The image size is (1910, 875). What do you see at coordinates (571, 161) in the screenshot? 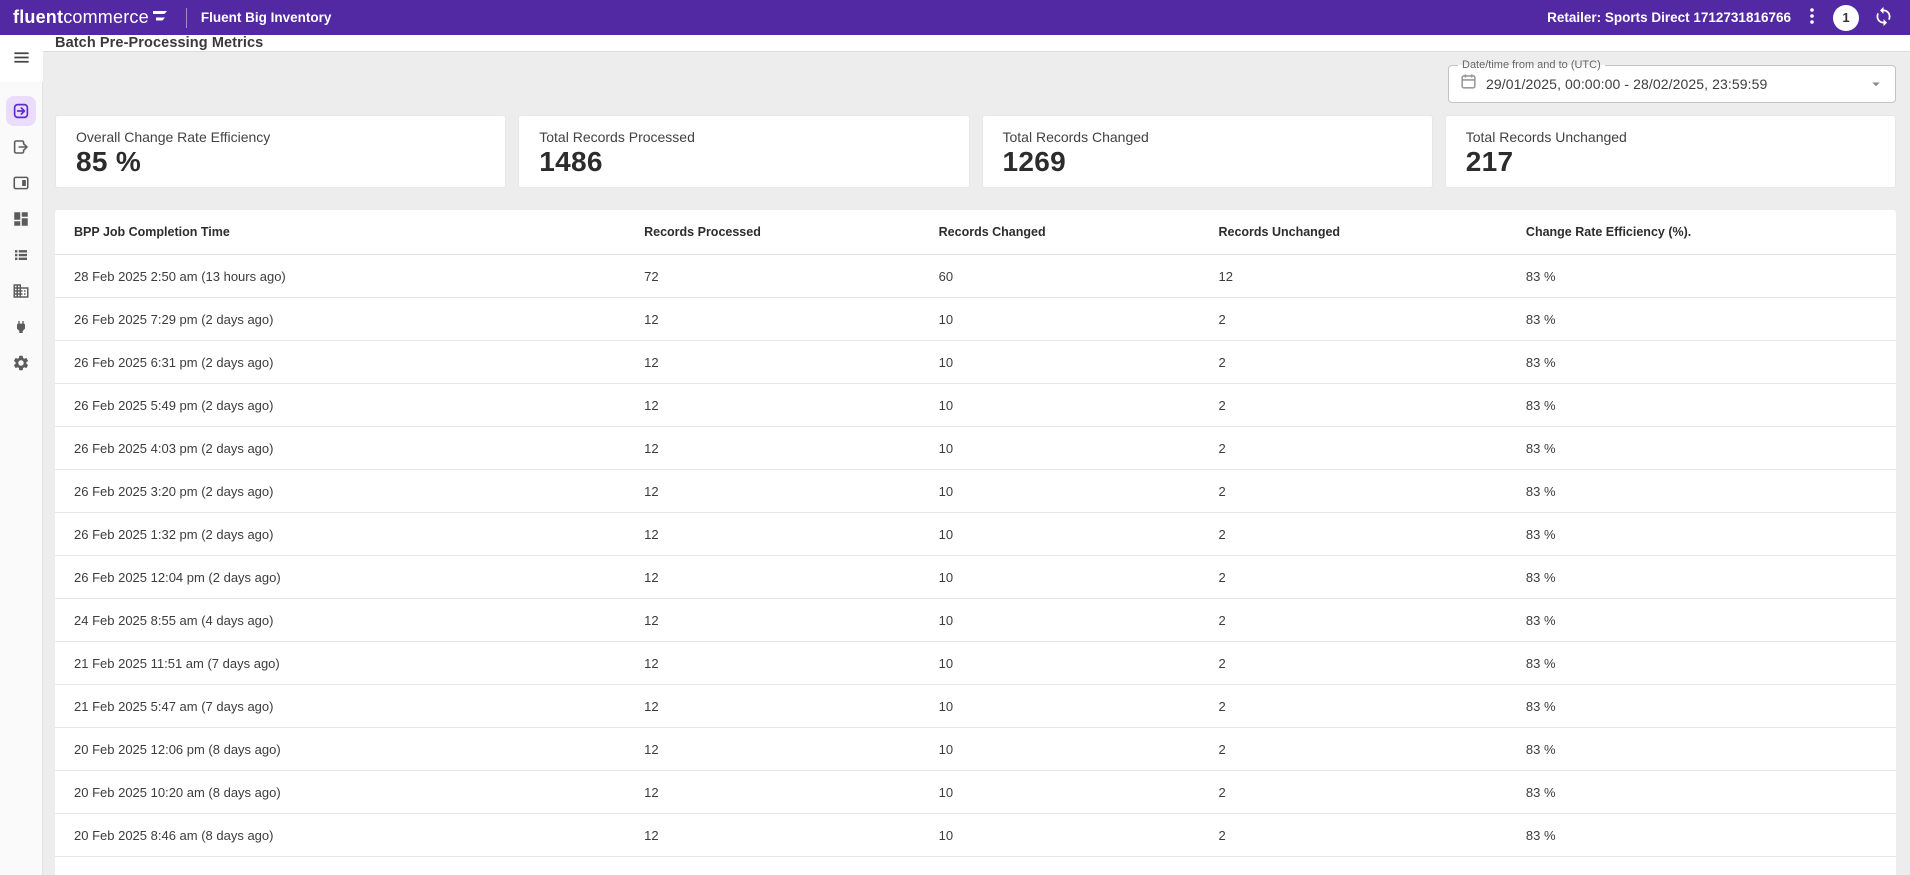
I see `metric-card-value: 1486` at bounding box center [571, 161].